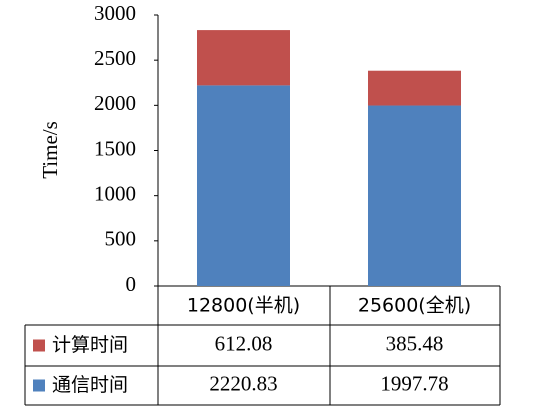  Describe the element at coordinates (121, 239) in the screenshot. I see `y-tick-label: 500` at that location.